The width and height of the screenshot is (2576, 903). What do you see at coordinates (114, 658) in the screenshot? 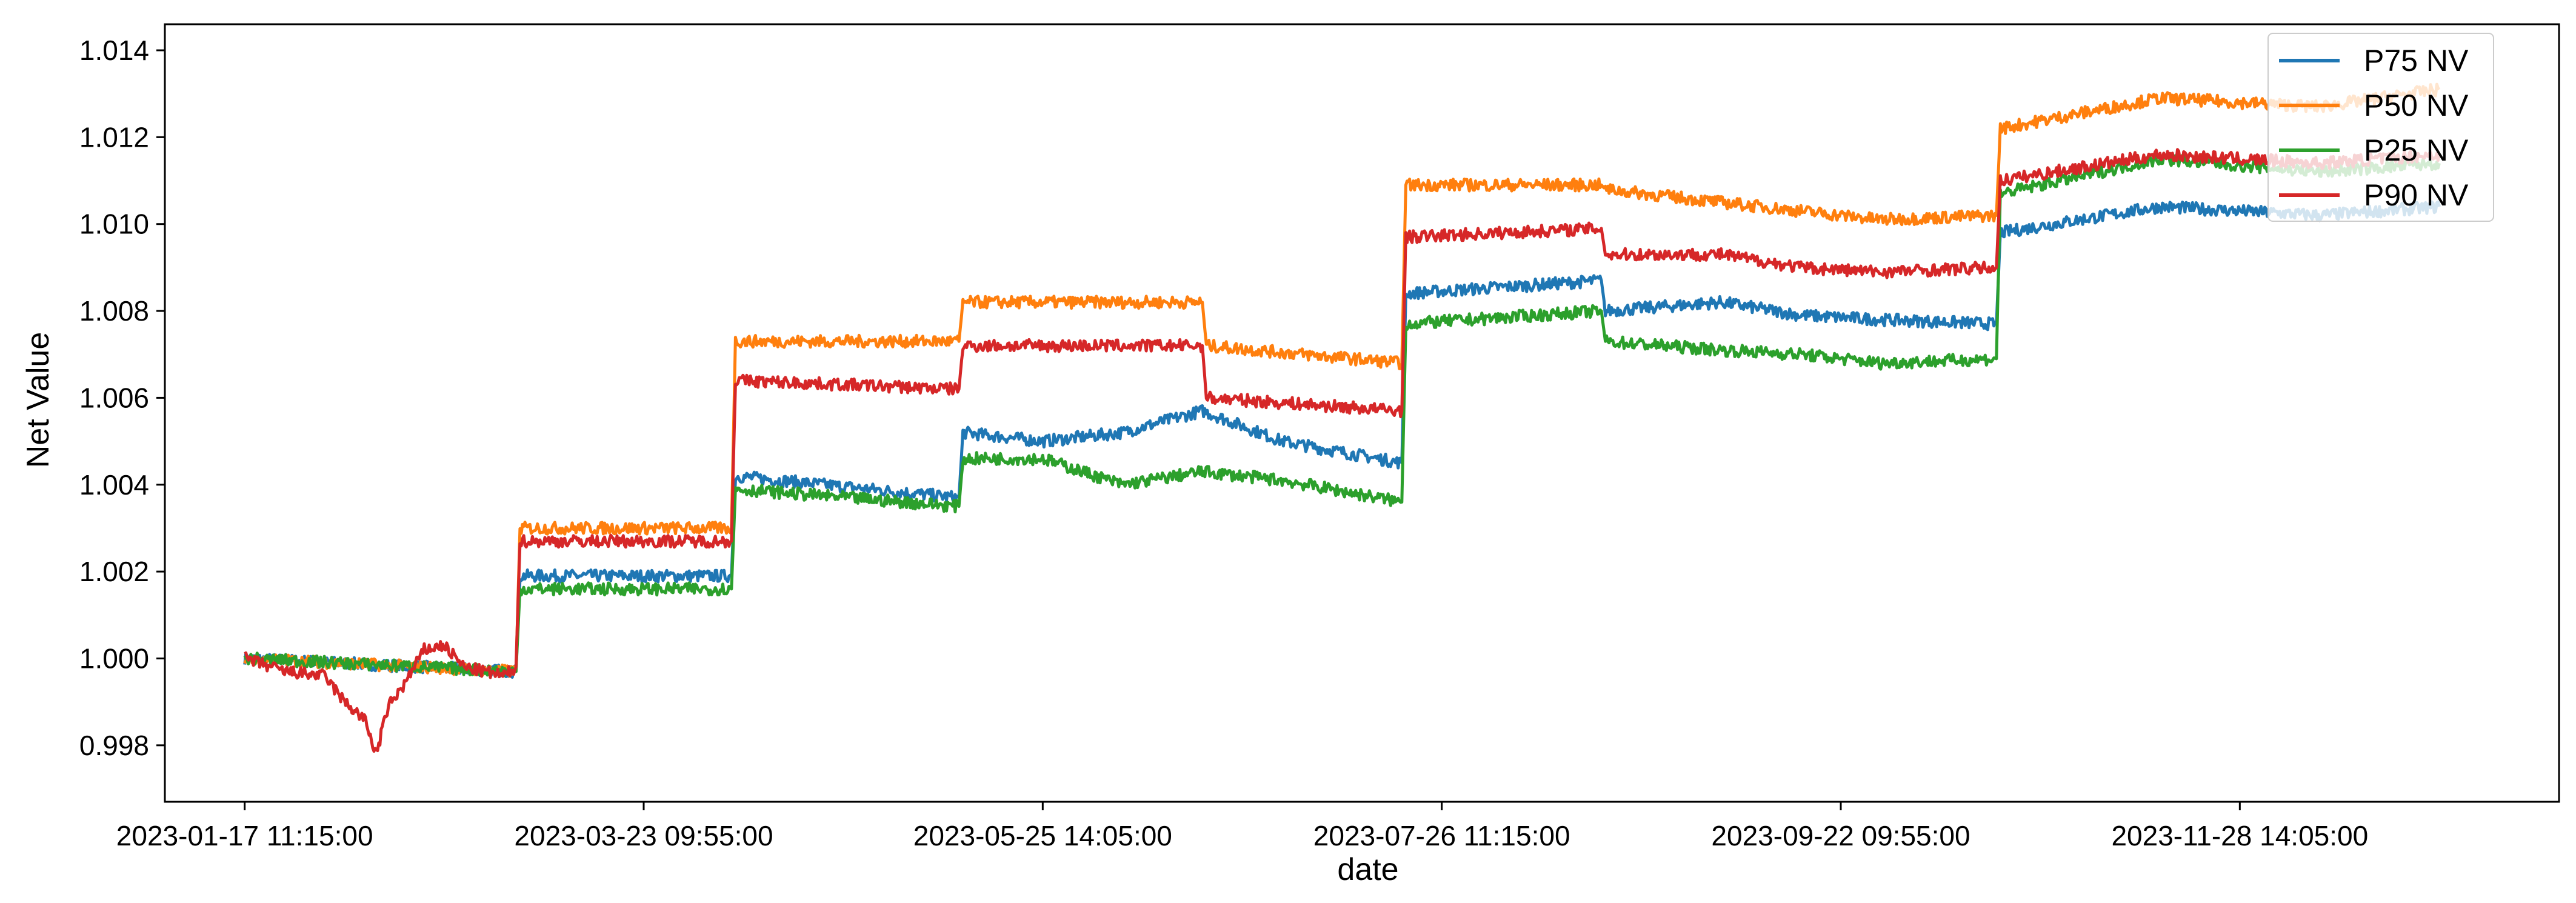
I see `y-tick-label: 1.000` at bounding box center [114, 658].